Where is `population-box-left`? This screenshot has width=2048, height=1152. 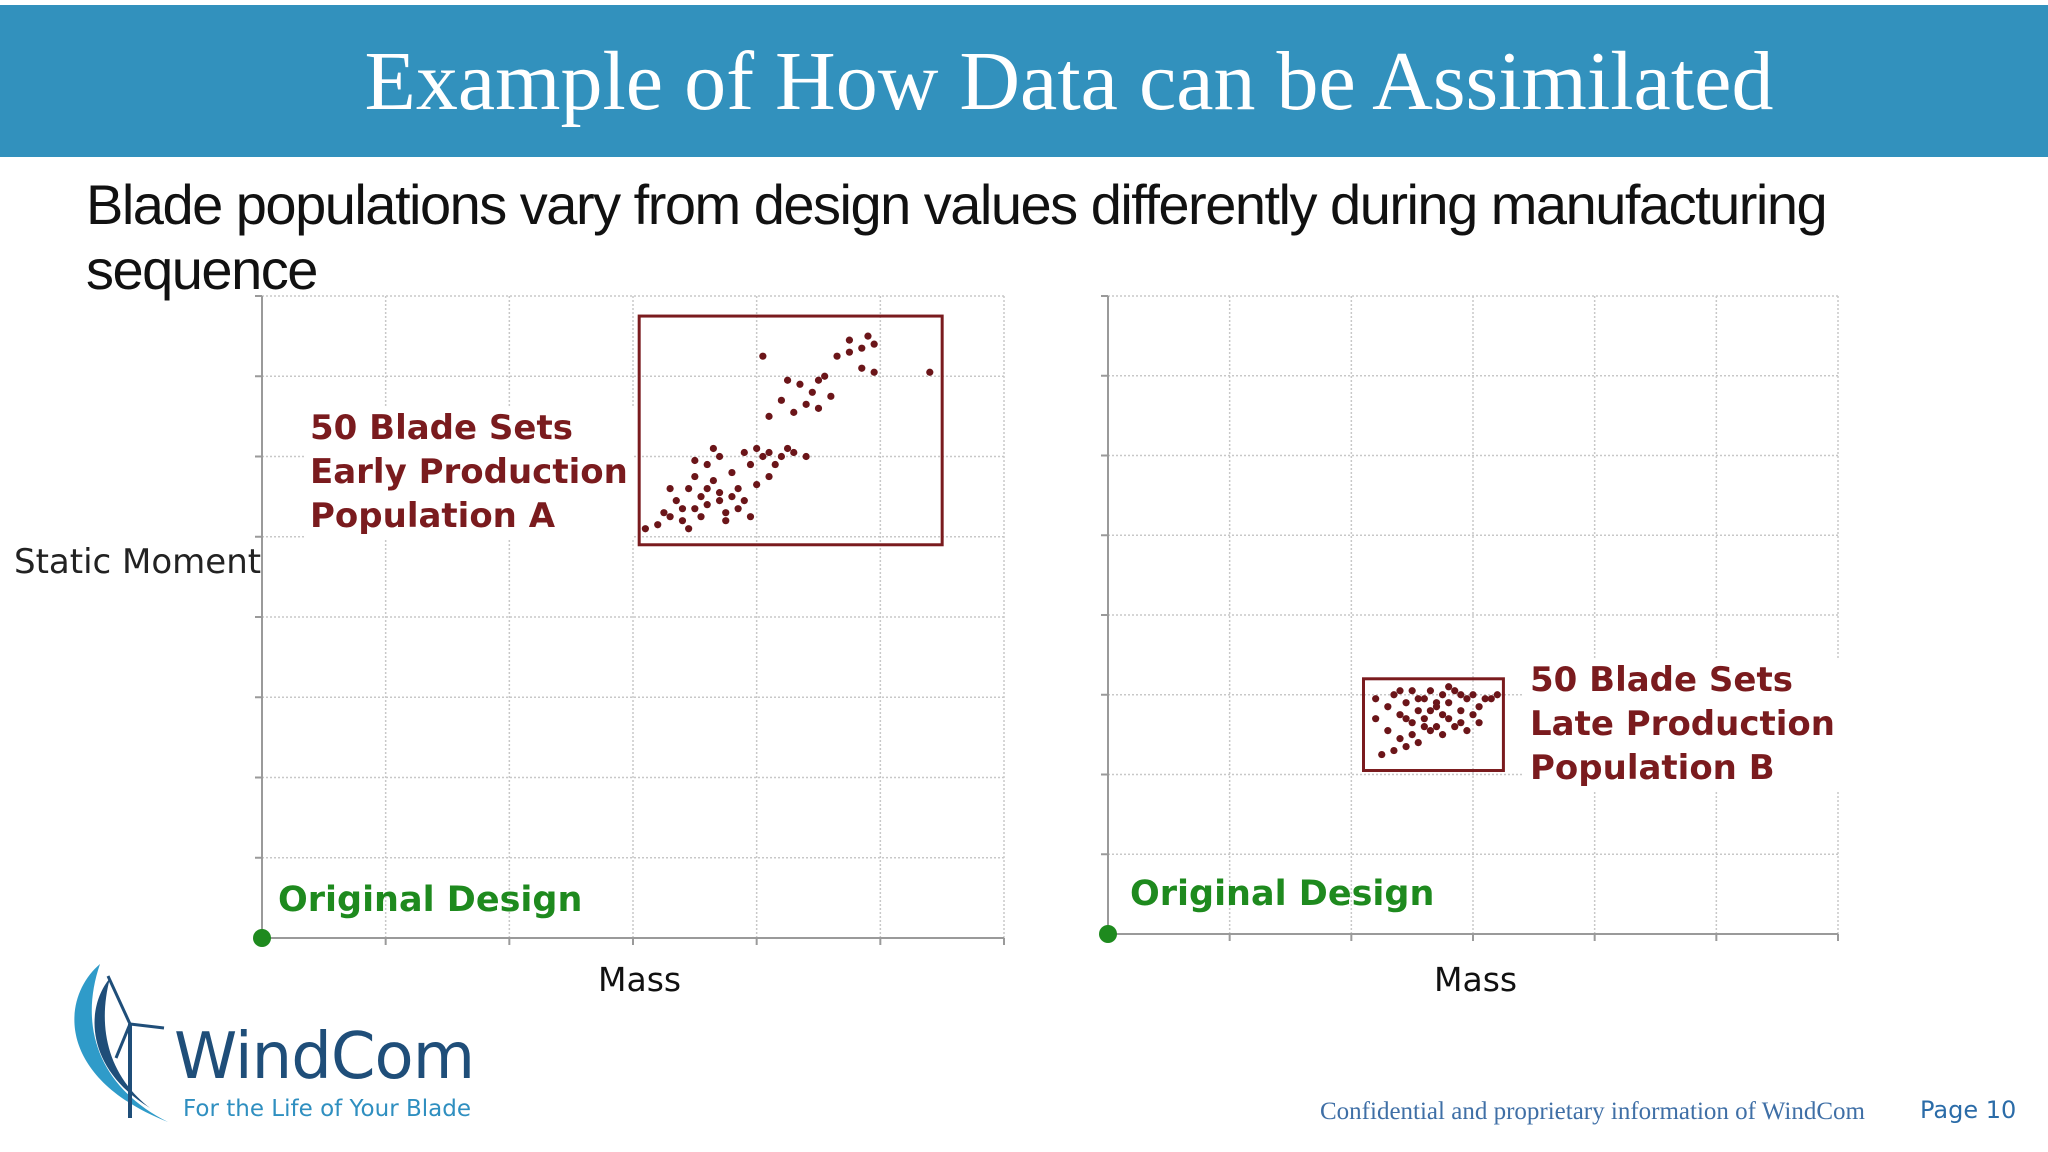
population-box-left is located at coordinates (790, 430).